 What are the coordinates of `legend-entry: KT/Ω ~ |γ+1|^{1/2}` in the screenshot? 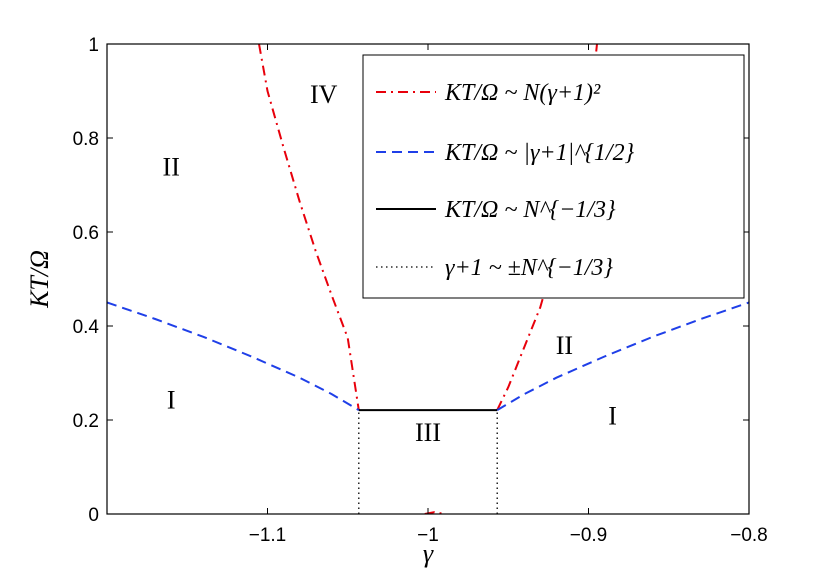 It's located at (539, 153).